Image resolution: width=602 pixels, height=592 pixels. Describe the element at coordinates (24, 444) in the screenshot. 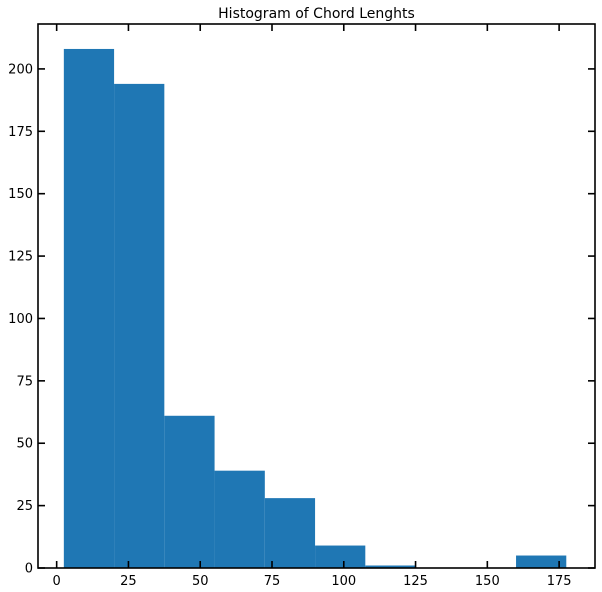

I see `y-tick-label: 50` at that location.